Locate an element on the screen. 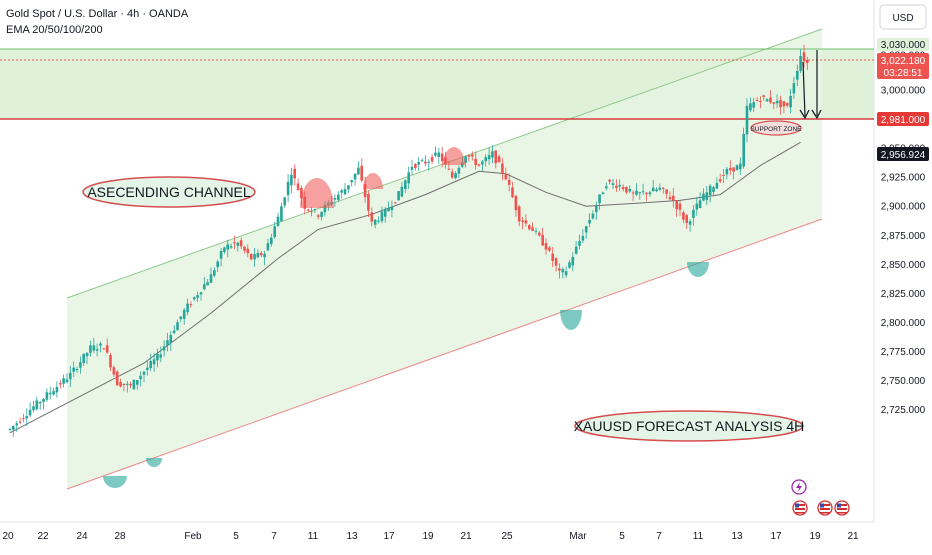  swing-high-marker is located at coordinates (454, 156).